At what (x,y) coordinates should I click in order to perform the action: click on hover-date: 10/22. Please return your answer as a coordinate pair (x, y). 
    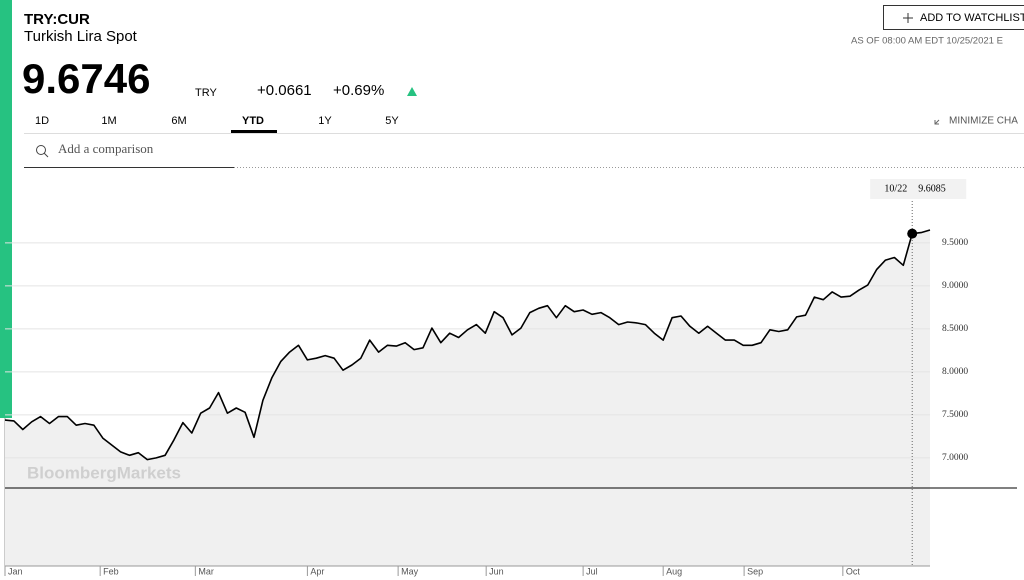
    Looking at the image, I should click on (895, 188).